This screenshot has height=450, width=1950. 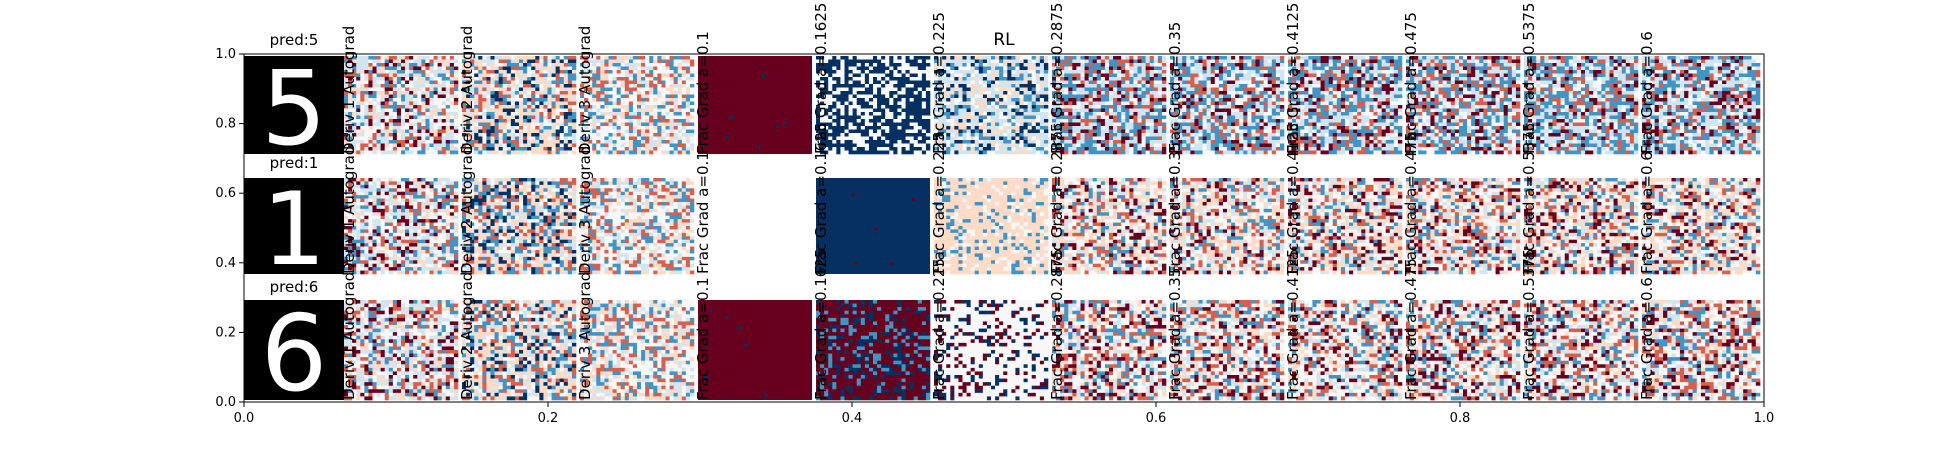 I want to click on panel-r1-c0: 1, so click(x=294, y=229).